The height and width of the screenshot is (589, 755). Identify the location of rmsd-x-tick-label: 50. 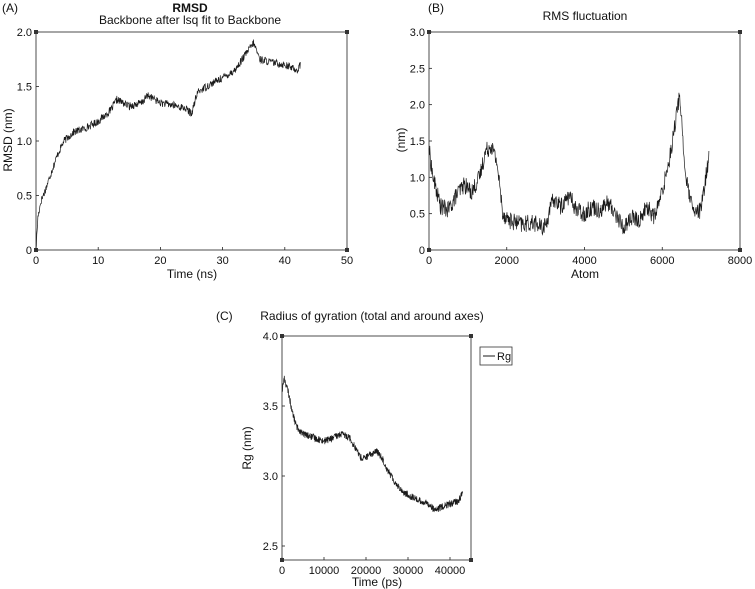
(347, 261).